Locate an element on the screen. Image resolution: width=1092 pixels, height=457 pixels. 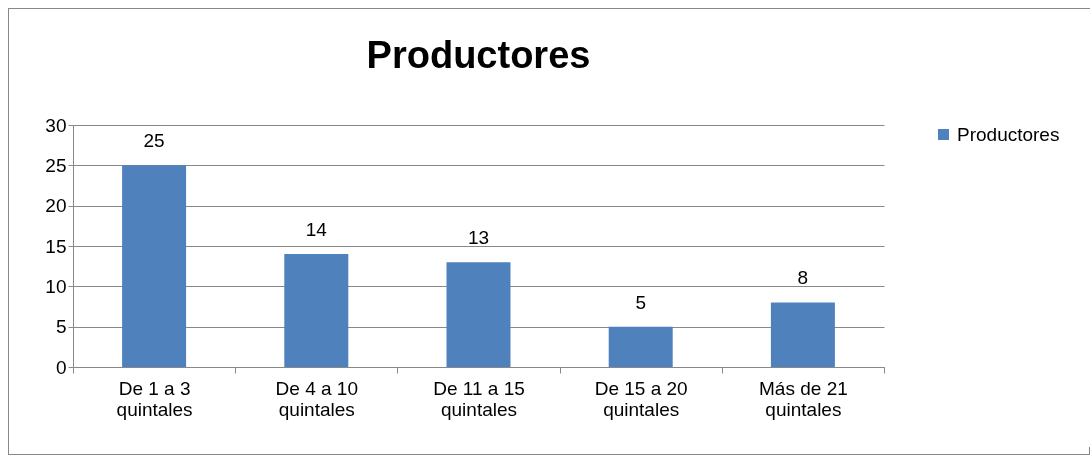
y-tick-label: 15 is located at coordinates (56, 246).